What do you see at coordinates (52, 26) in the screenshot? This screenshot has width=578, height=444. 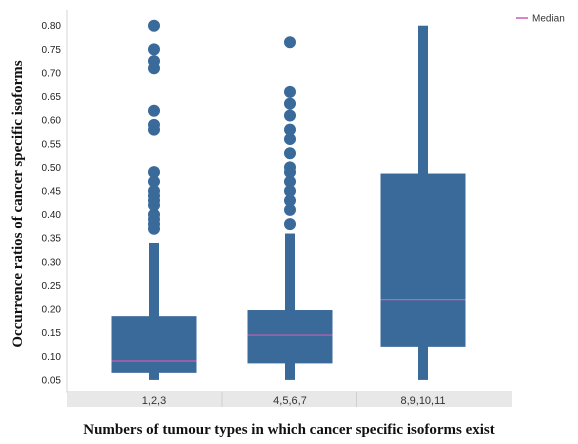 I see `y-tick-label: 0.80` at bounding box center [52, 26].